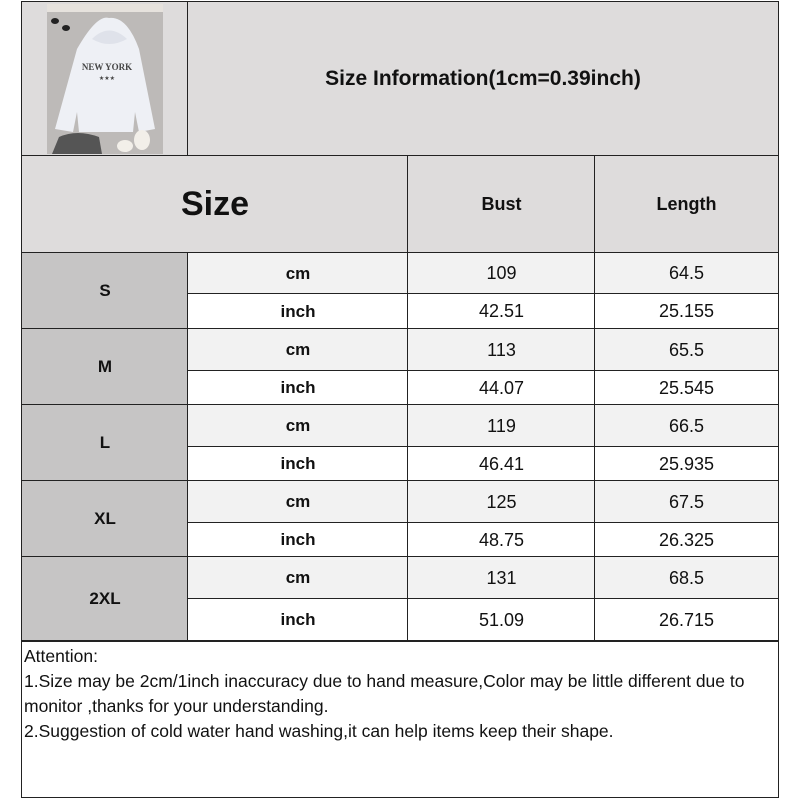  Describe the element at coordinates (501, 620) in the screenshot. I see `bust-value: 51.09` at that location.